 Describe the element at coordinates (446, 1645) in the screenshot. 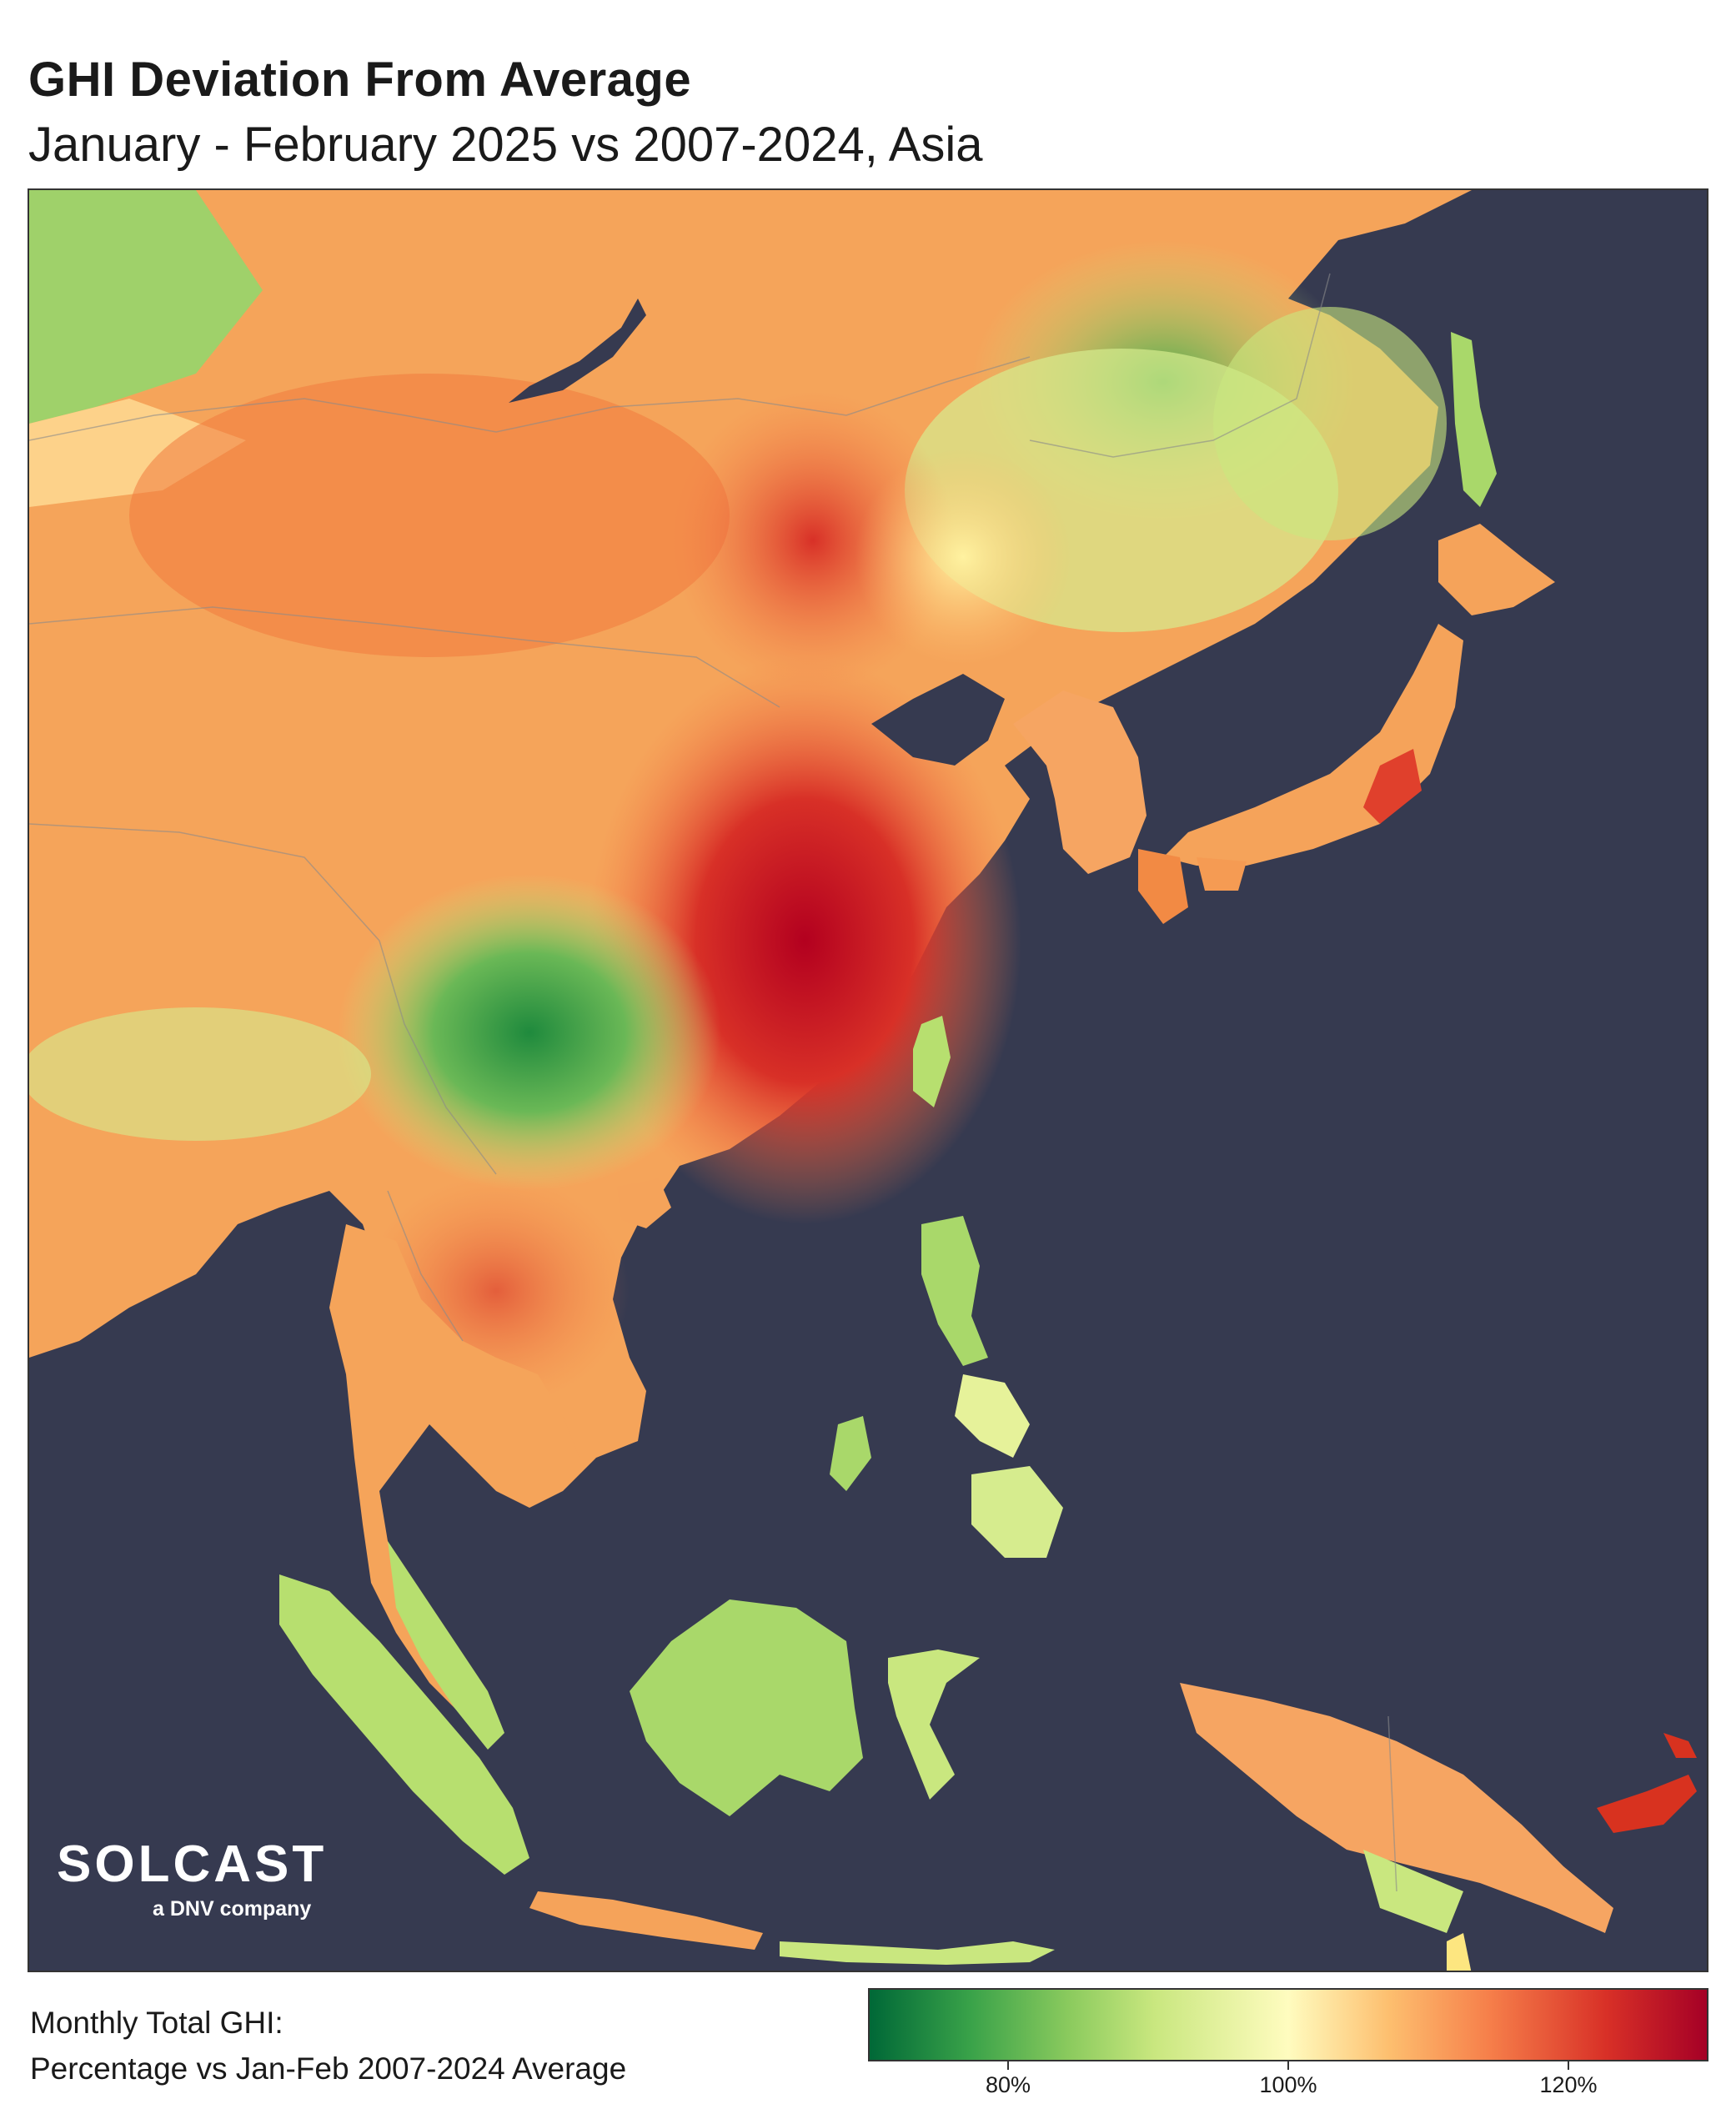

I see `malay-peninsula` at that location.